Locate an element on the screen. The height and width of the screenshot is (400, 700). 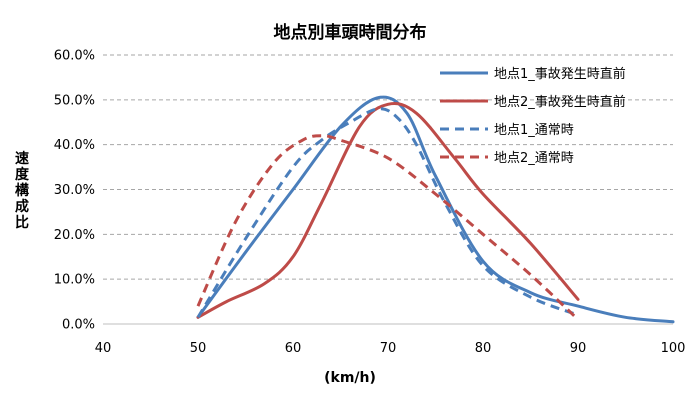
y-tick-label: 60.0% is located at coordinates (74, 56).